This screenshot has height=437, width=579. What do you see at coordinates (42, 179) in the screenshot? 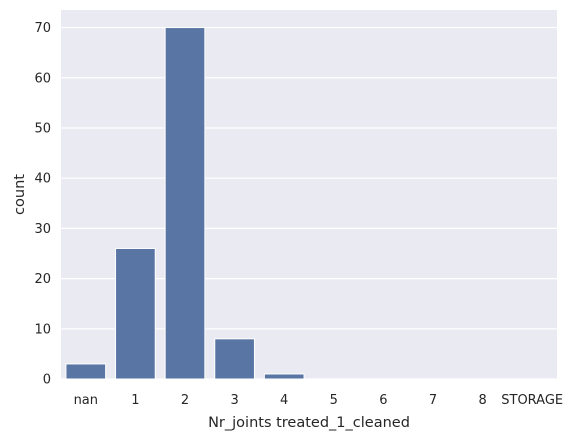
I see `y-tick-label: 40` at bounding box center [42, 179].